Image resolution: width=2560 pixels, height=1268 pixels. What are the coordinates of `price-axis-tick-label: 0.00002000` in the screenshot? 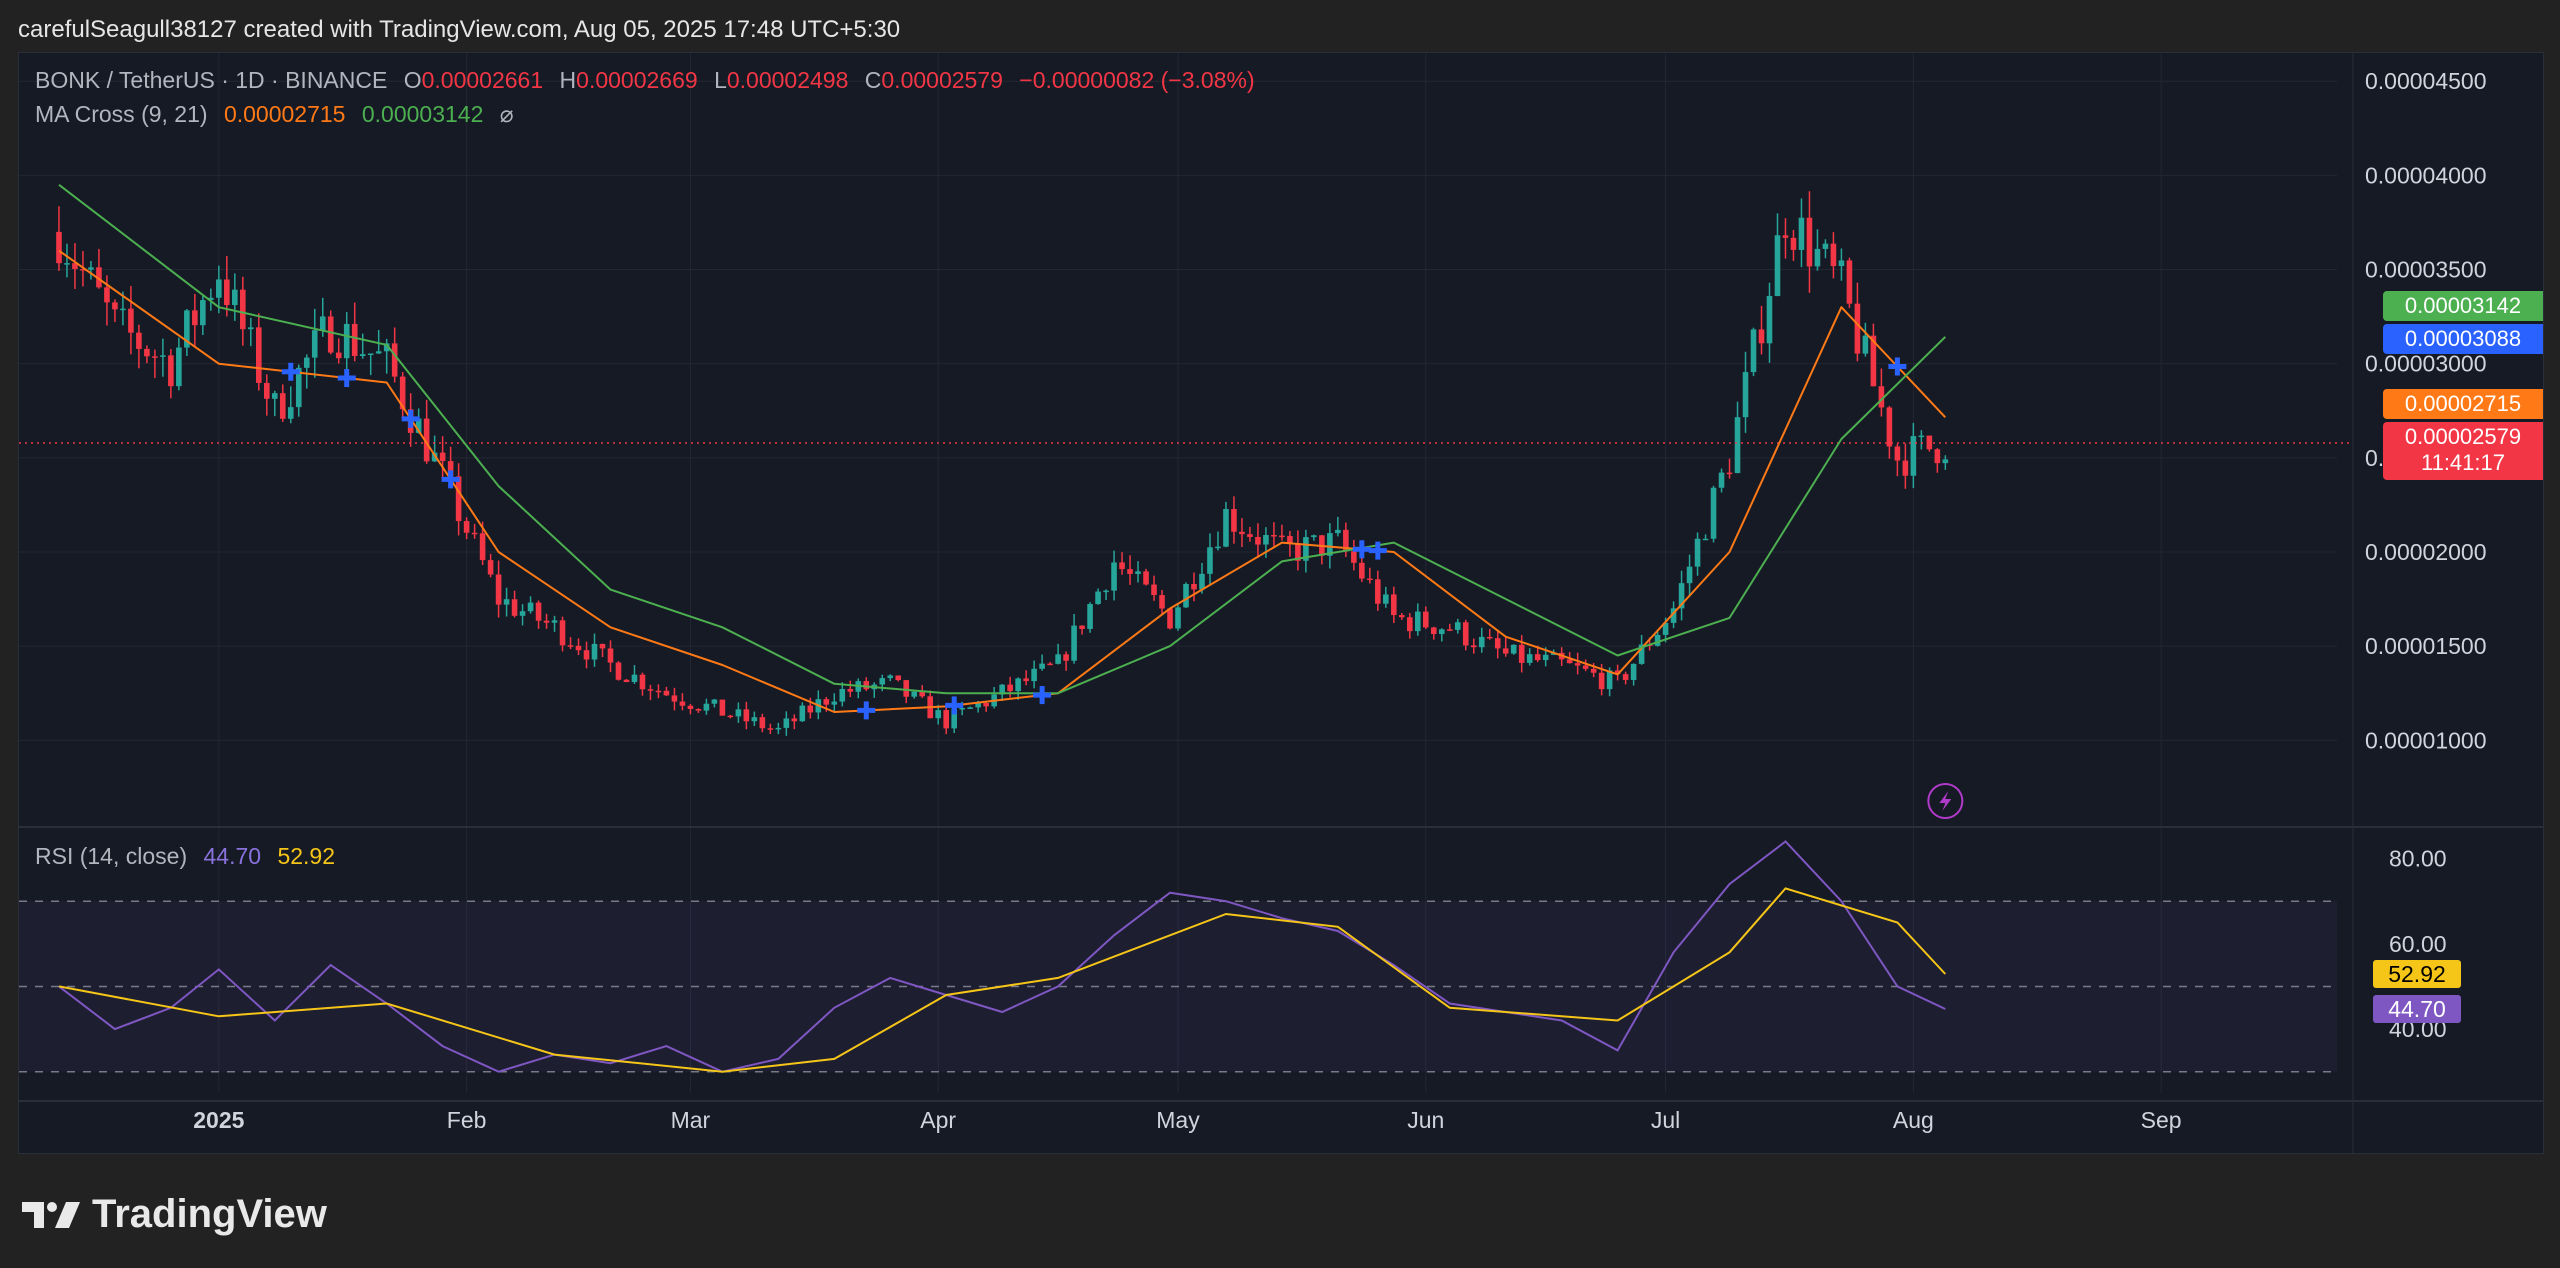 It's located at (2426, 552).